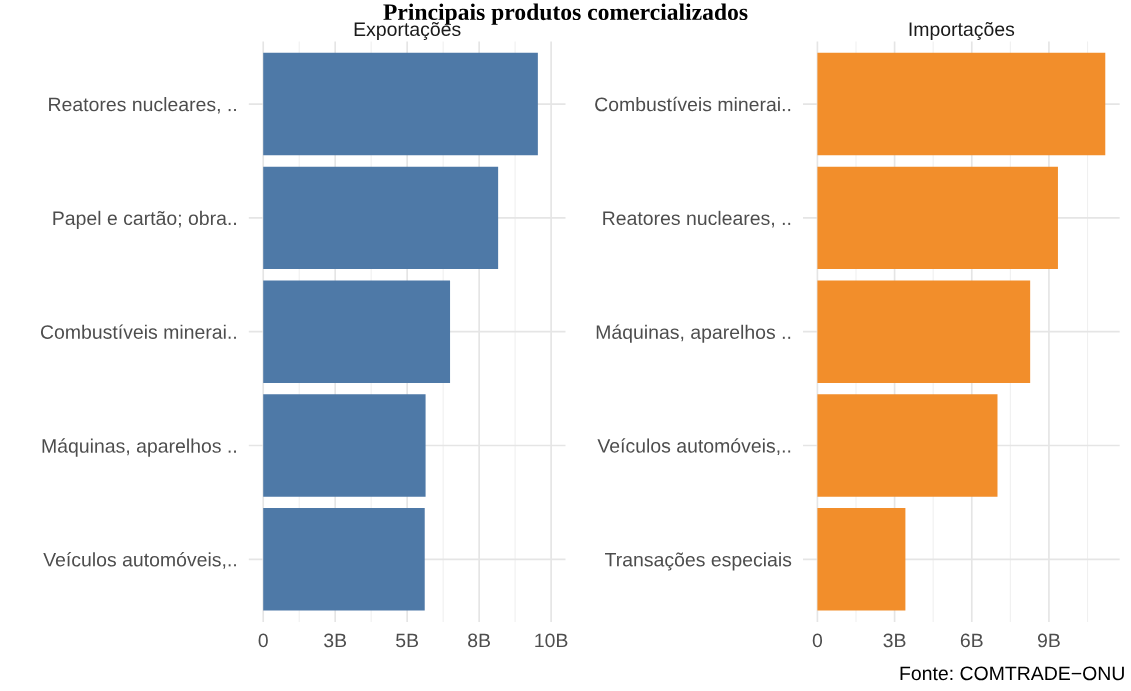 This screenshot has height=691, width=1131. I want to click on x-tick-label: 6B, so click(971, 640).